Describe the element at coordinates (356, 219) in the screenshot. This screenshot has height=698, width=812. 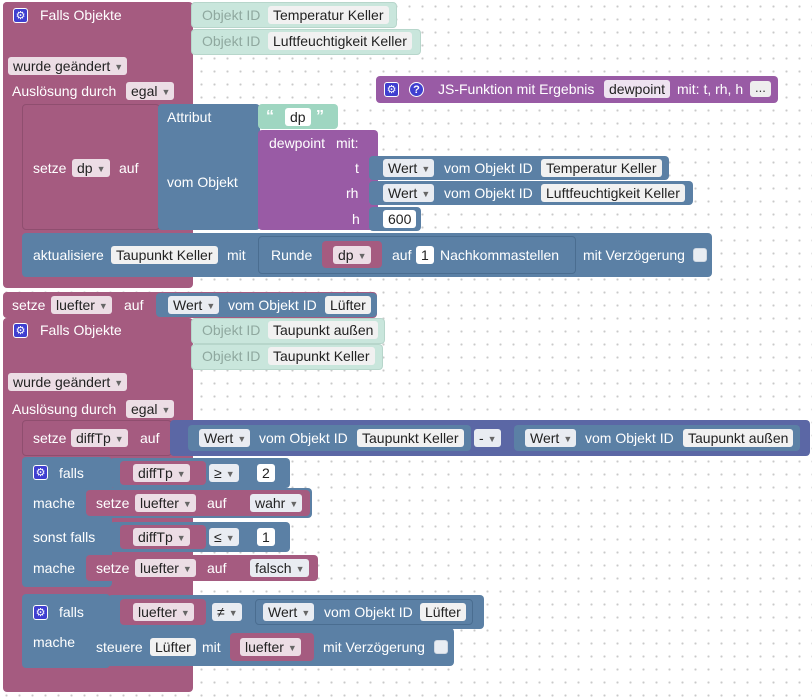
I see `param-h-label: h` at that location.